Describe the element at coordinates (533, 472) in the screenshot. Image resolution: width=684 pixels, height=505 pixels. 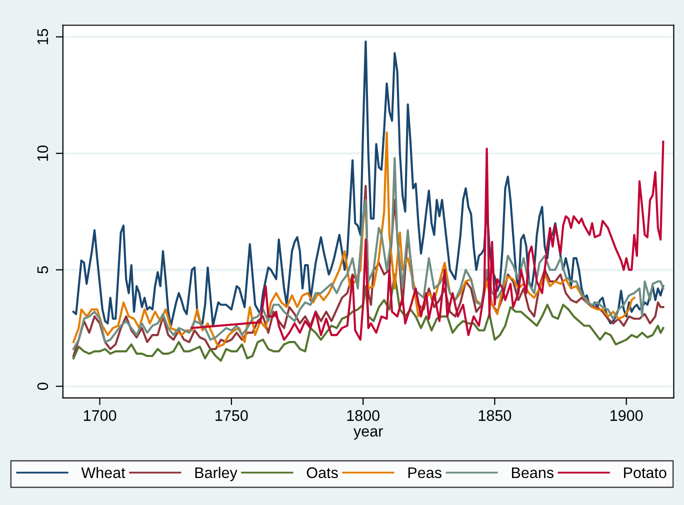
I see `legend-label: Beans` at that location.